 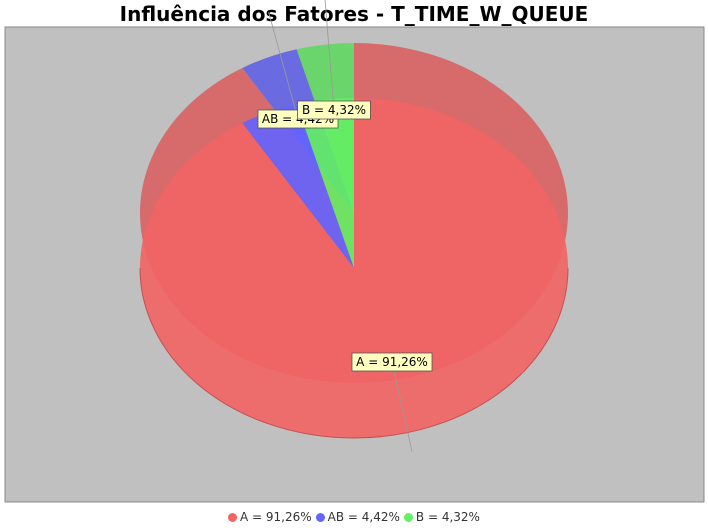 I want to click on data-label-text: A = 91,26%, so click(x=392, y=362).